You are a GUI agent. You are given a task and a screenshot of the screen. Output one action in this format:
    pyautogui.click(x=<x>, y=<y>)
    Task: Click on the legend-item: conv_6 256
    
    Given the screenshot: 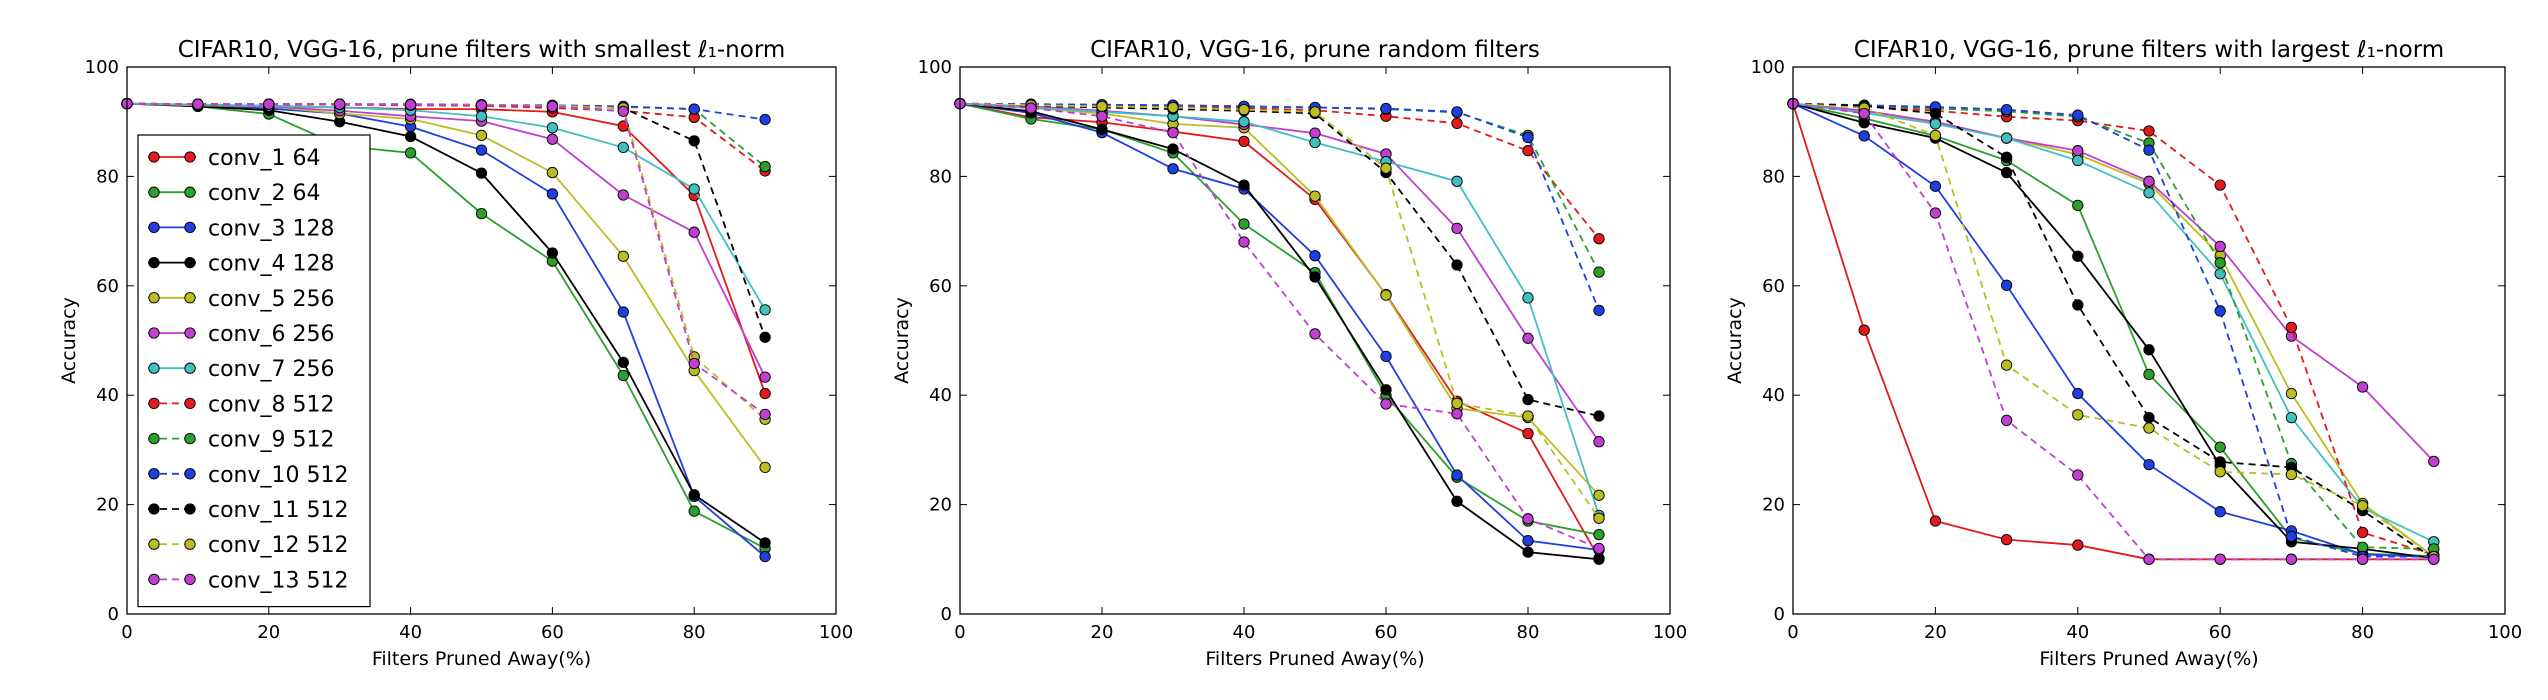 What is the action you would take?
    pyautogui.click(x=241, y=334)
    